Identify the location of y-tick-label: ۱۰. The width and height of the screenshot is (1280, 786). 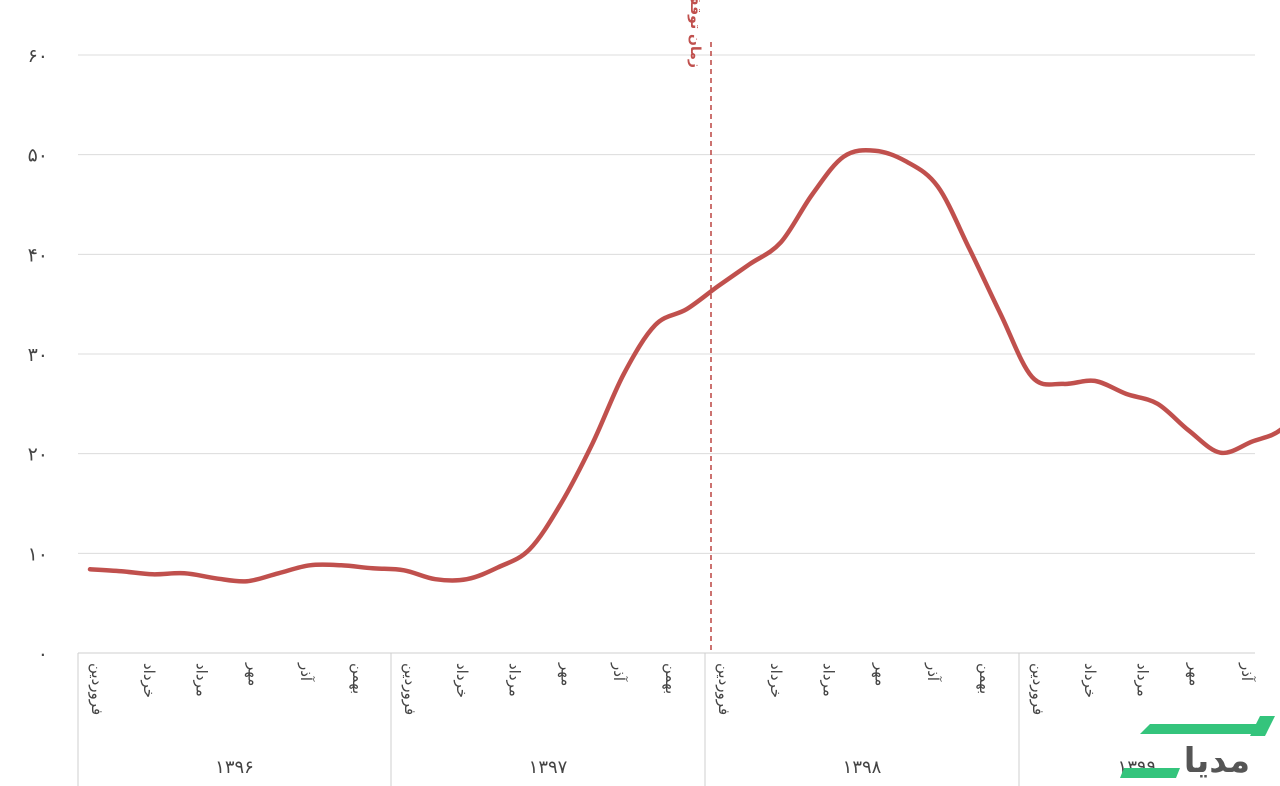
(38, 554).